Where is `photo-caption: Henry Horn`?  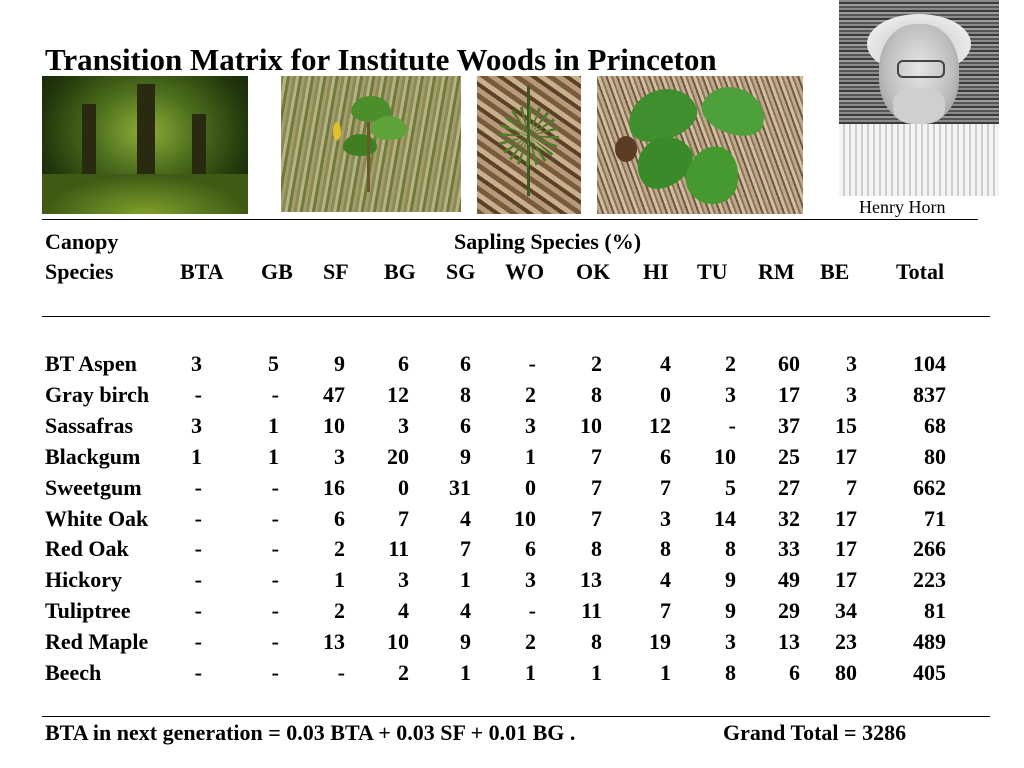 photo-caption: Henry Horn is located at coordinates (902, 207).